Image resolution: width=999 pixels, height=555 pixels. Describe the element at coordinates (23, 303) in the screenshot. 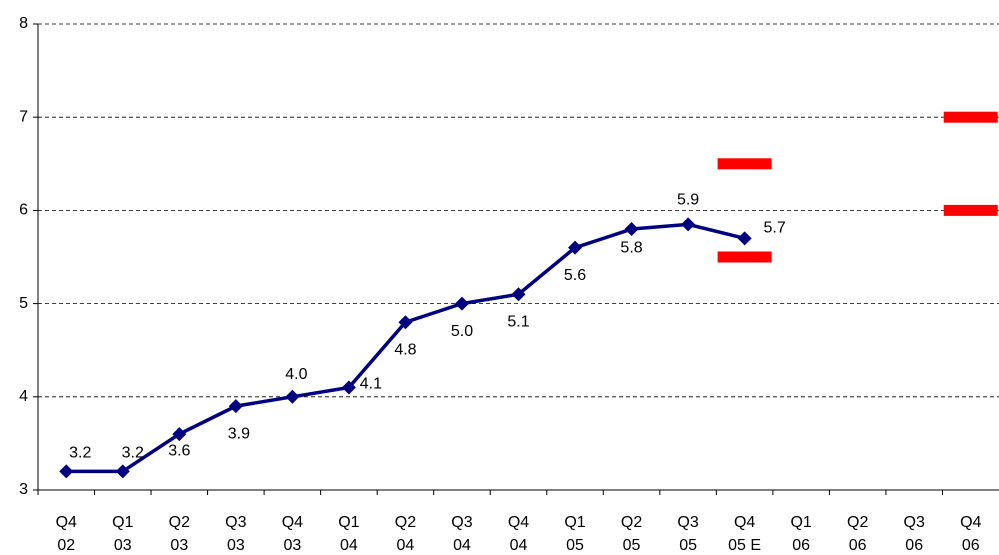

I see `y-tick-label: 5` at that location.